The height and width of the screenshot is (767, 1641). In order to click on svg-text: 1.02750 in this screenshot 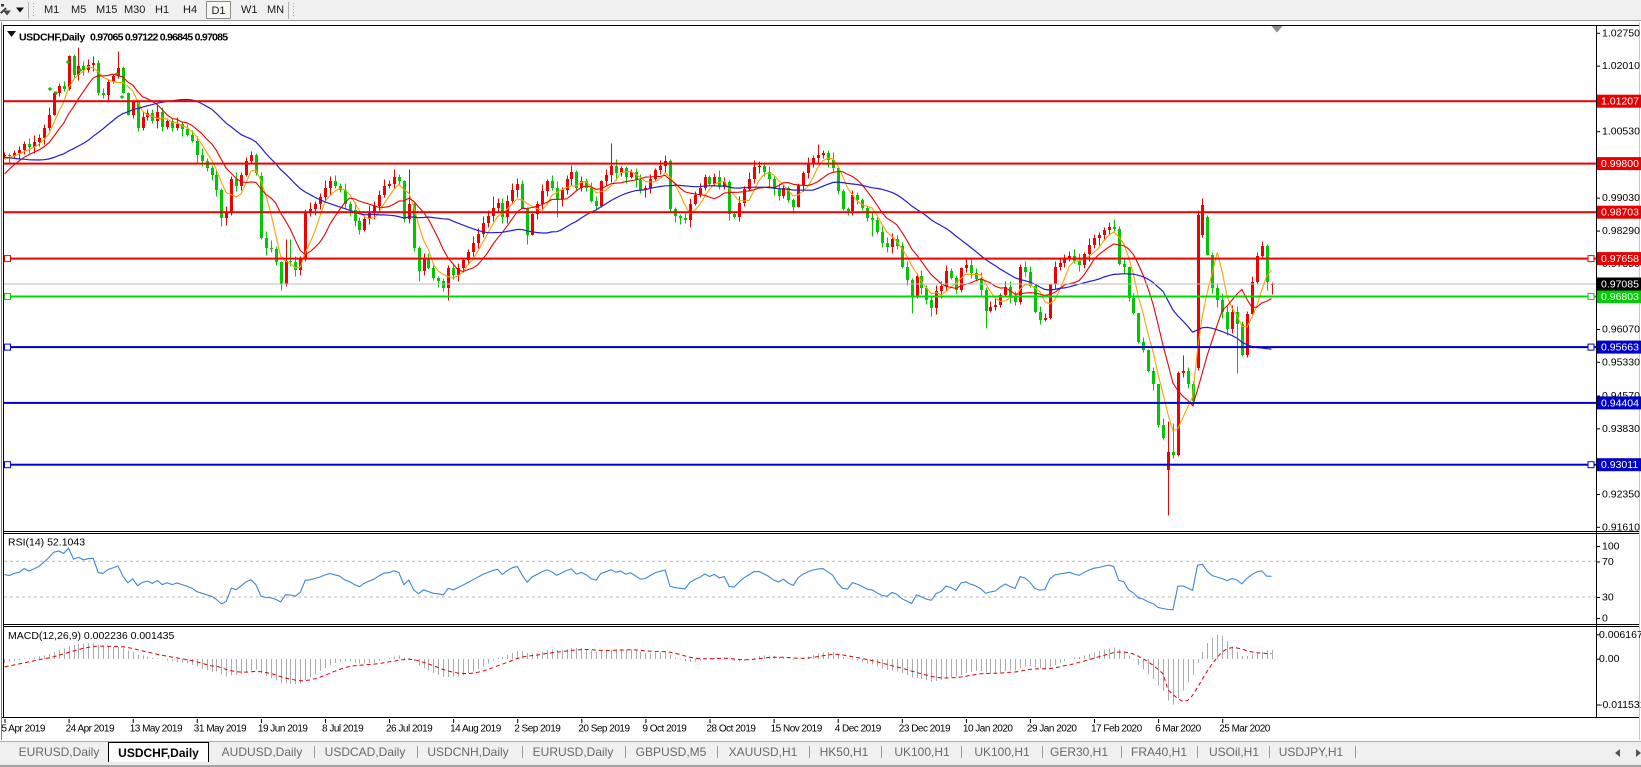, I will do `click(1621, 33)`.